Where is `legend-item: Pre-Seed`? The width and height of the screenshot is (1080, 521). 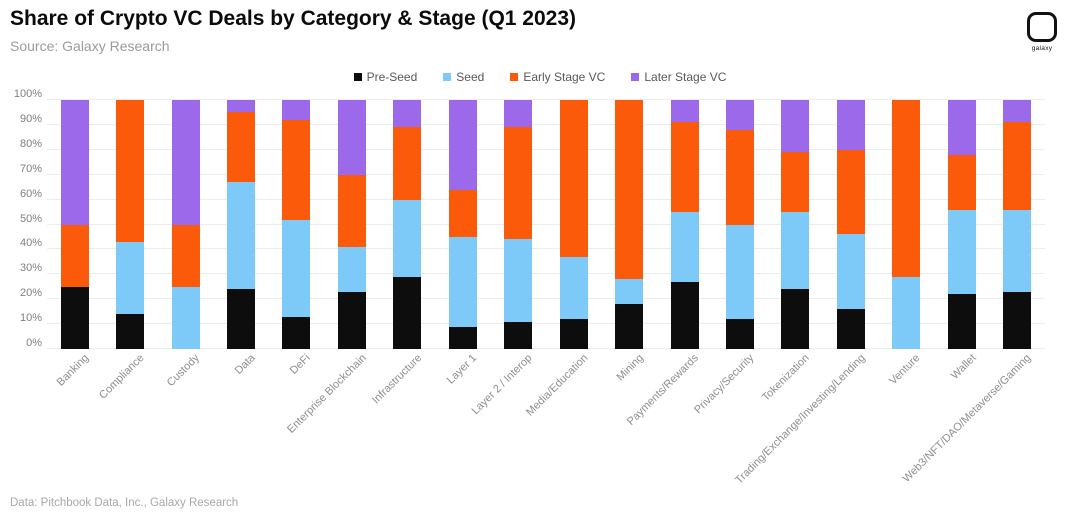
legend-item: Pre-Seed is located at coordinates (385, 77).